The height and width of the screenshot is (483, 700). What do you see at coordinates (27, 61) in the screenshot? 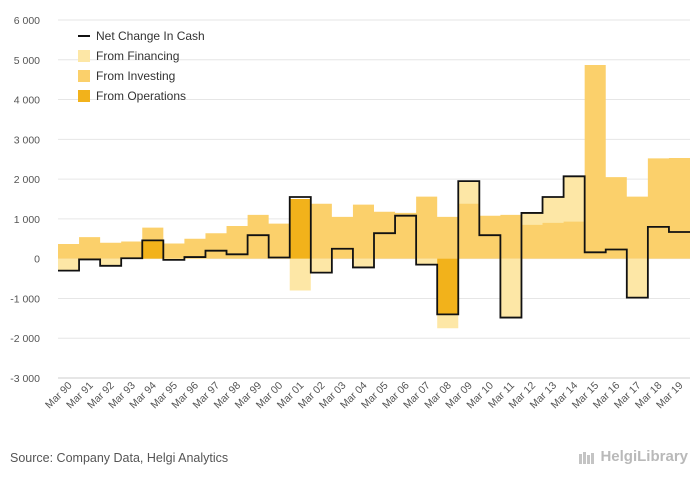
I see `y-tick-label: 5 000` at bounding box center [27, 61].